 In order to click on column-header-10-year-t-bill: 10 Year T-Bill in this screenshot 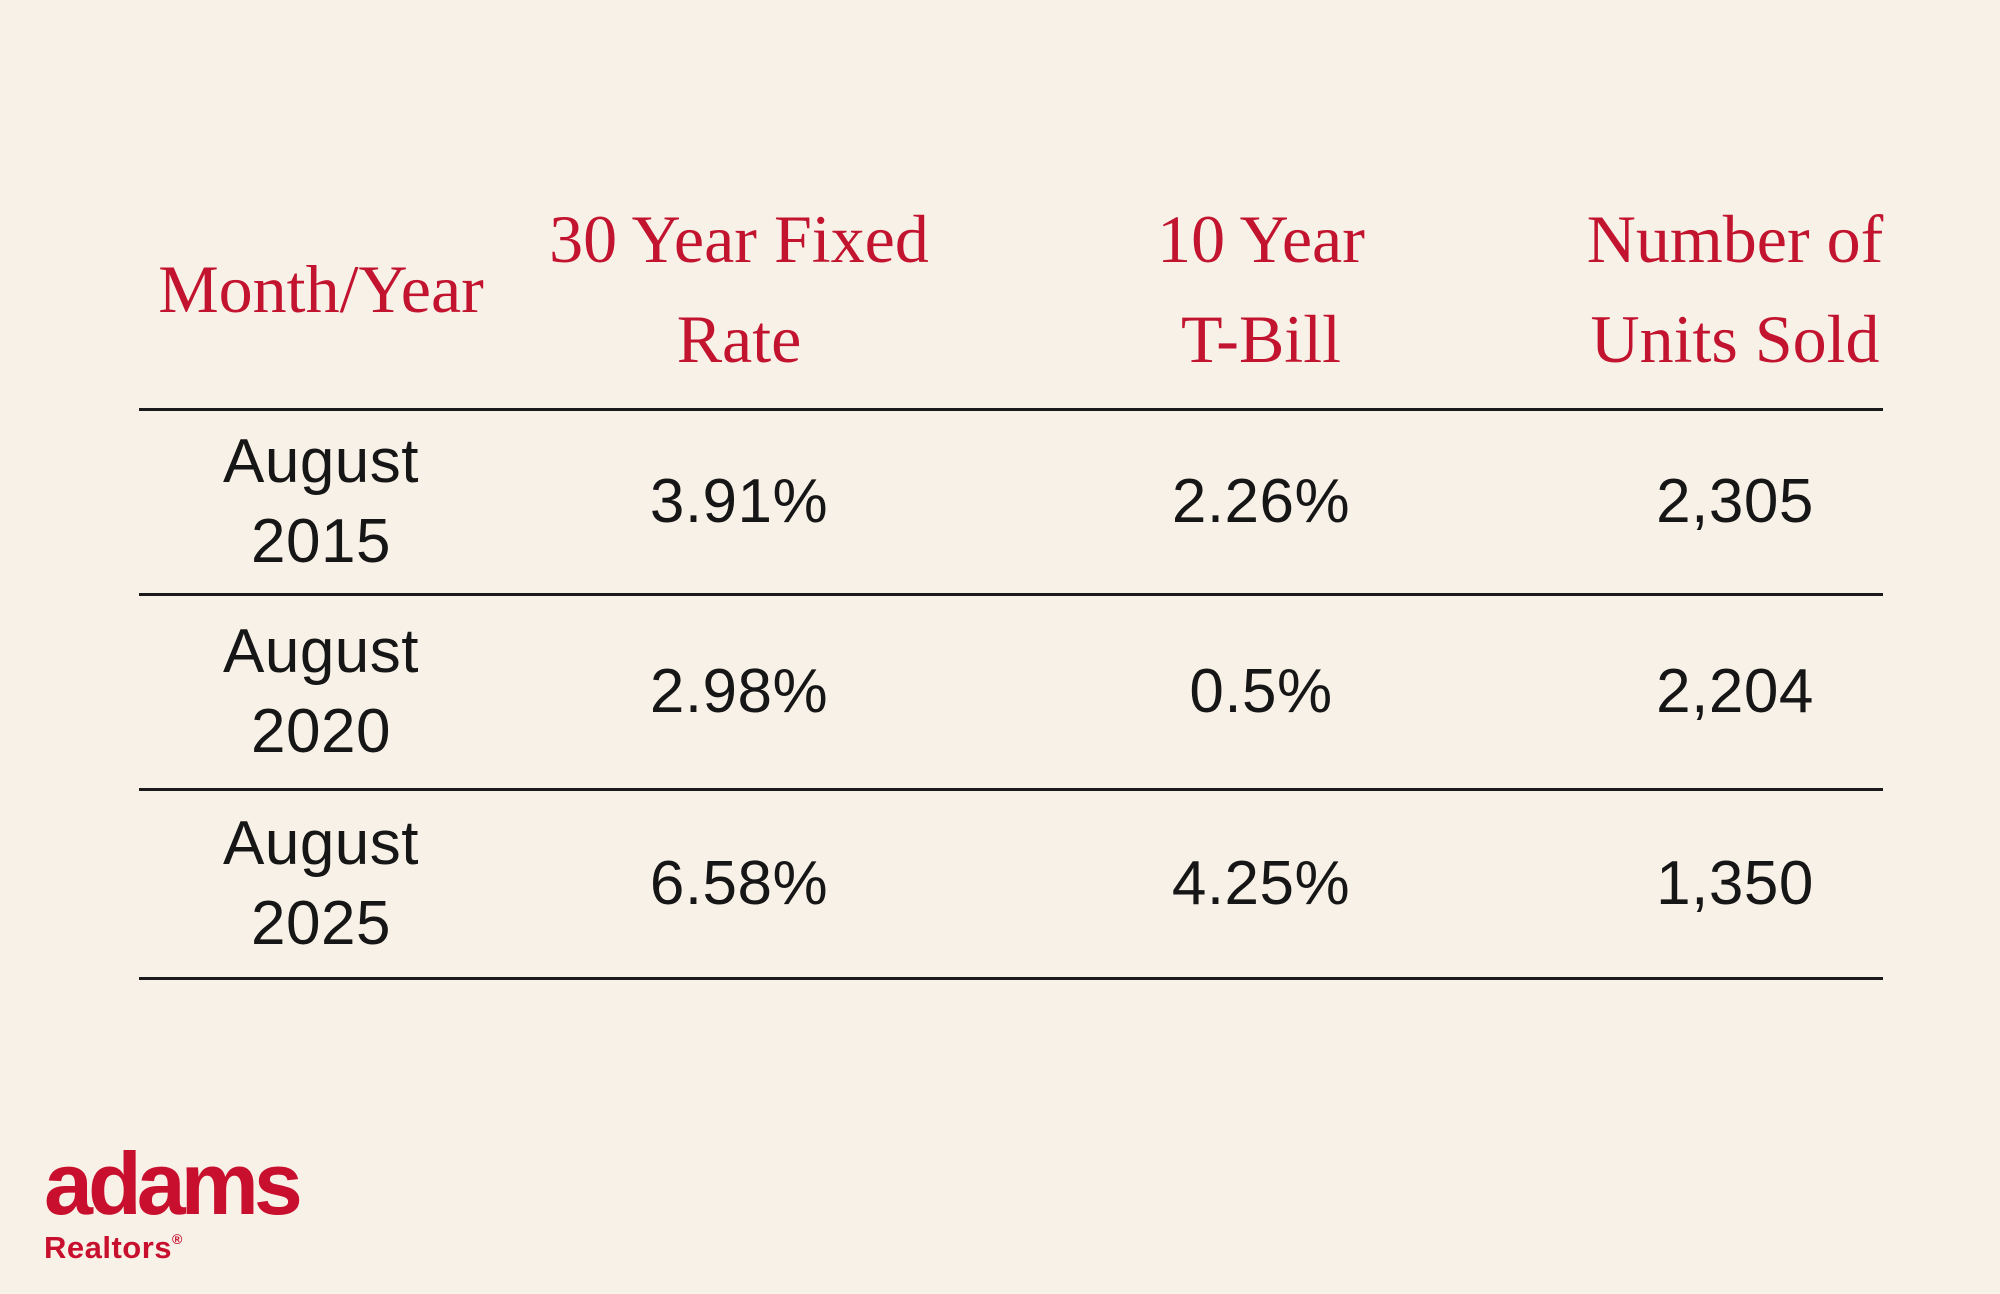, I will do `click(1261, 289)`.